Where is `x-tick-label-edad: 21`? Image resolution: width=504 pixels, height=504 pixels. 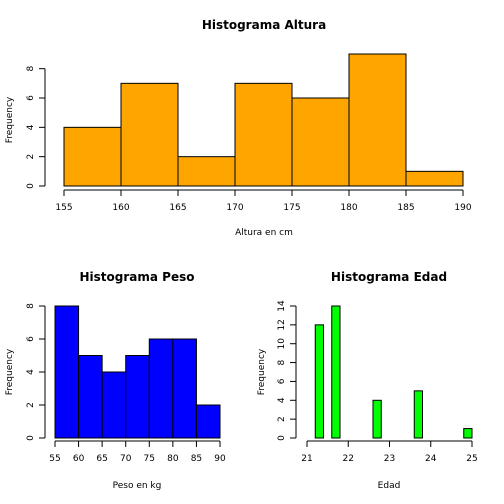
x-tick-label-edad: 21 is located at coordinates (306, 459).